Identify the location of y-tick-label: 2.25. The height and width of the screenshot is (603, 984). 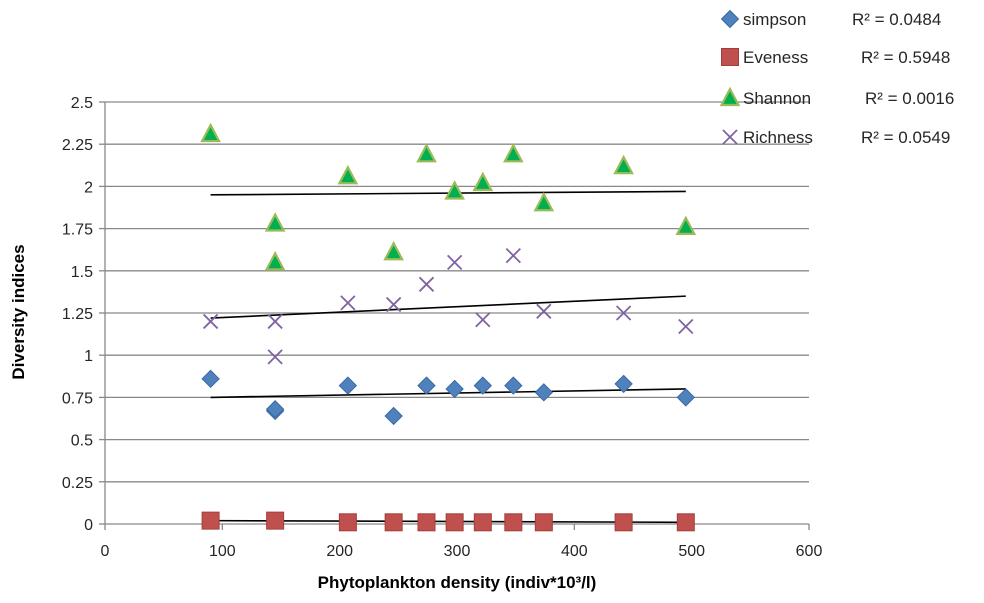
(77, 145).